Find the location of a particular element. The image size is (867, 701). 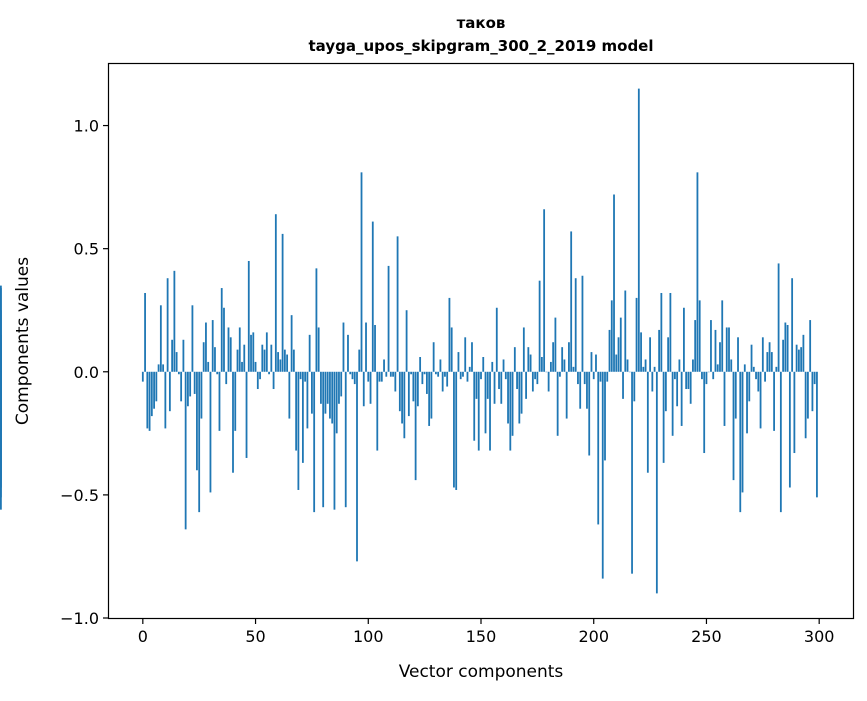

chart-title: таков is located at coordinates (481, 23).